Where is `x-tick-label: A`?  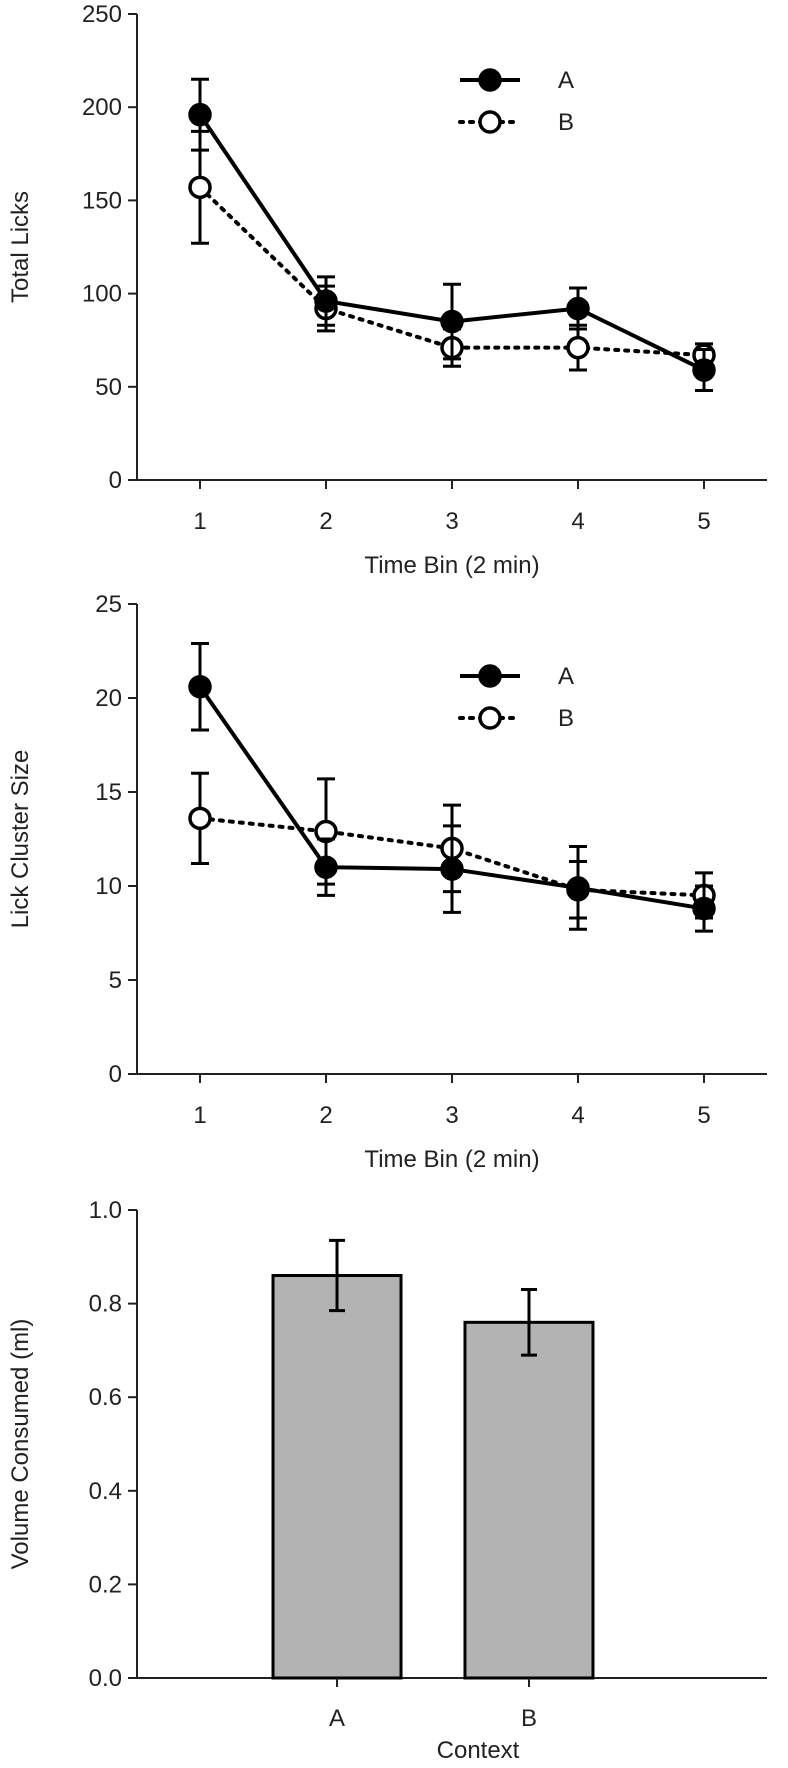 x-tick-label: A is located at coordinates (337, 1718).